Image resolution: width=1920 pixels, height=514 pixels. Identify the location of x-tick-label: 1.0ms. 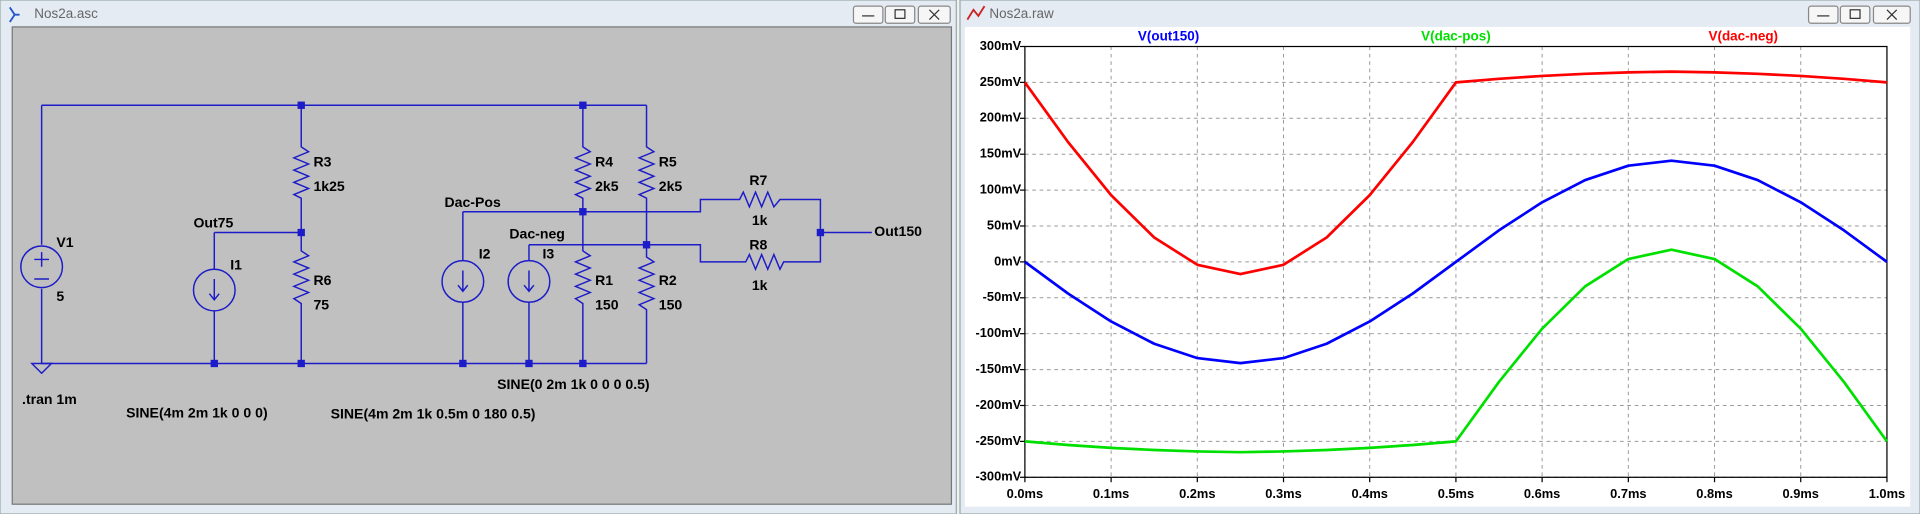
(1887, 493).